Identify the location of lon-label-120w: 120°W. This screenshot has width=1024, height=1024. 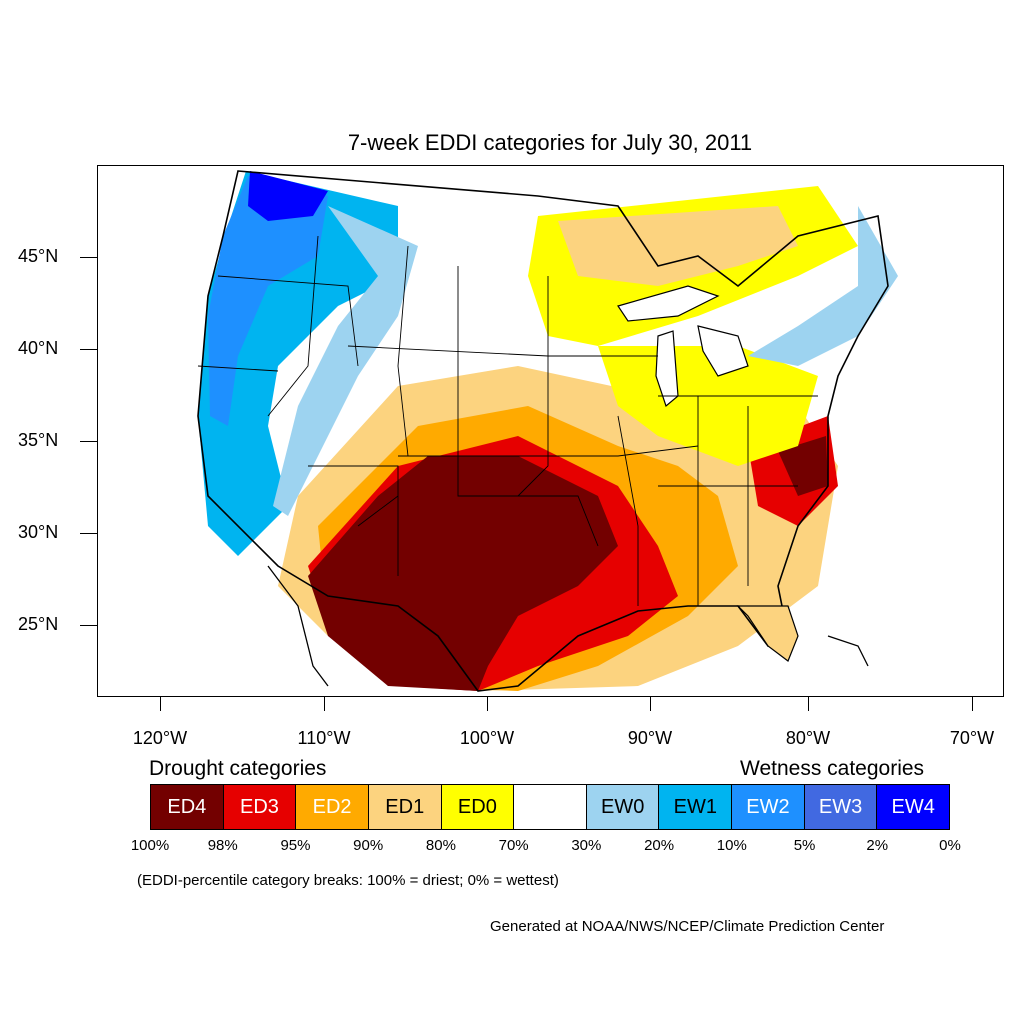
(160, 738).